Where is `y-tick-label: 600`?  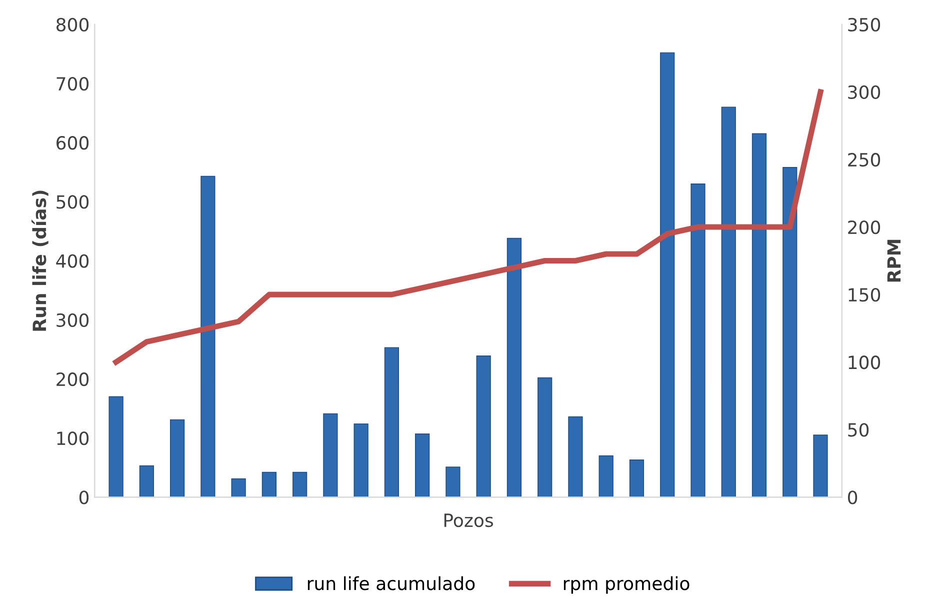
y-tick-label: 600 is located at coordinates (72, 143).